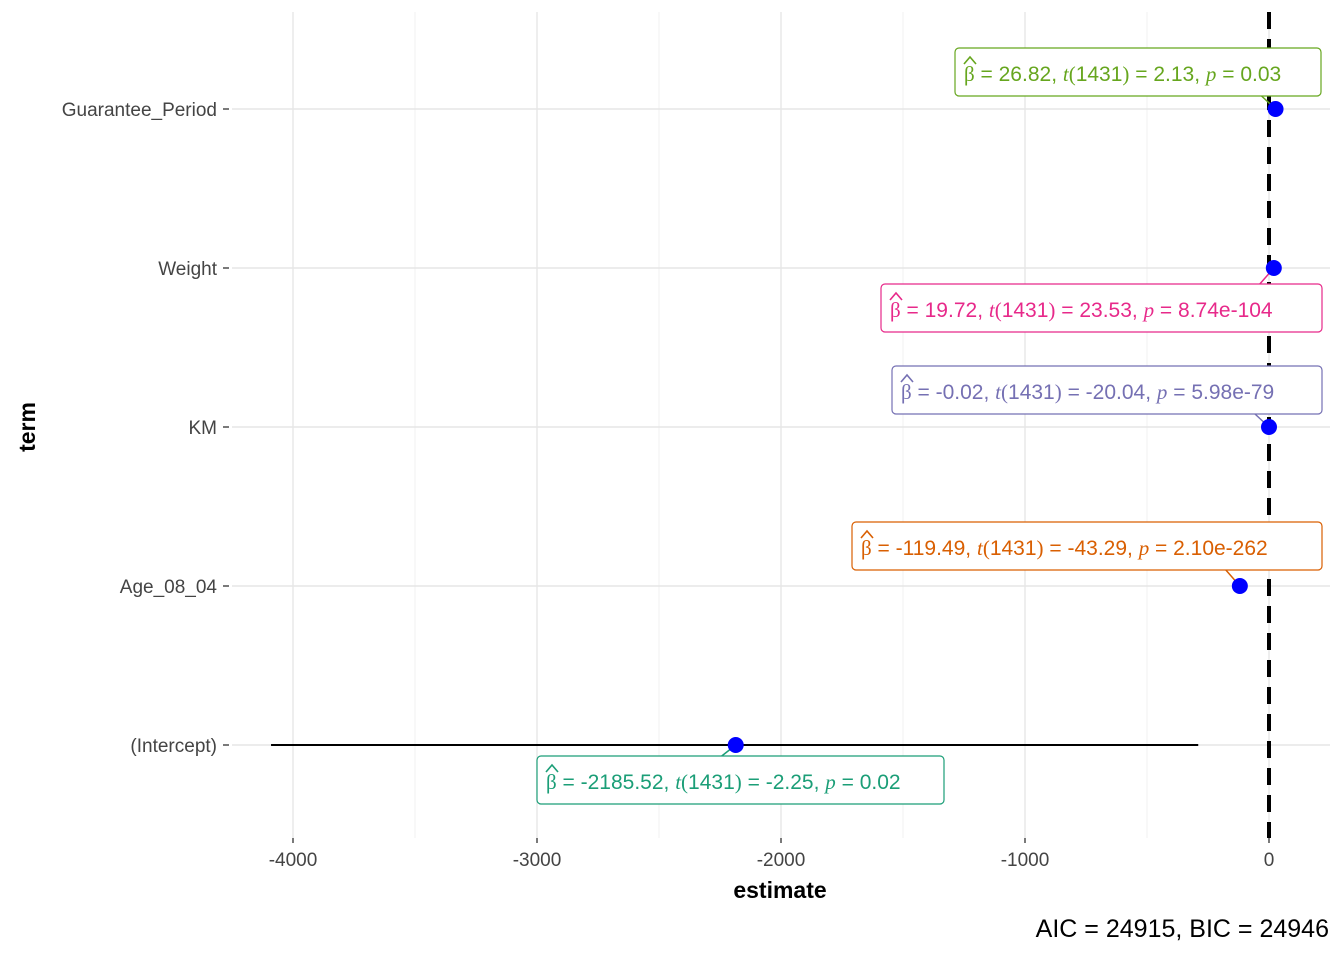  I want to click on x-tick-label: 0, so click(1269, 860).